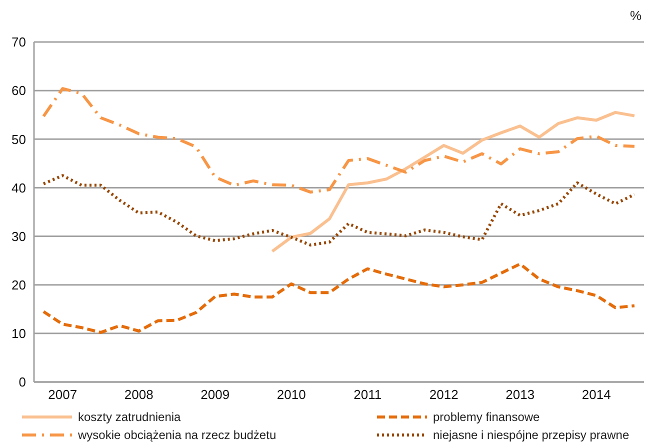 Image resolution: width=647 pixels, height=446 pixels. Describe the element at coordinates (596, 394) in the screenshot. I see `x-tick-label: 2014` at that location.